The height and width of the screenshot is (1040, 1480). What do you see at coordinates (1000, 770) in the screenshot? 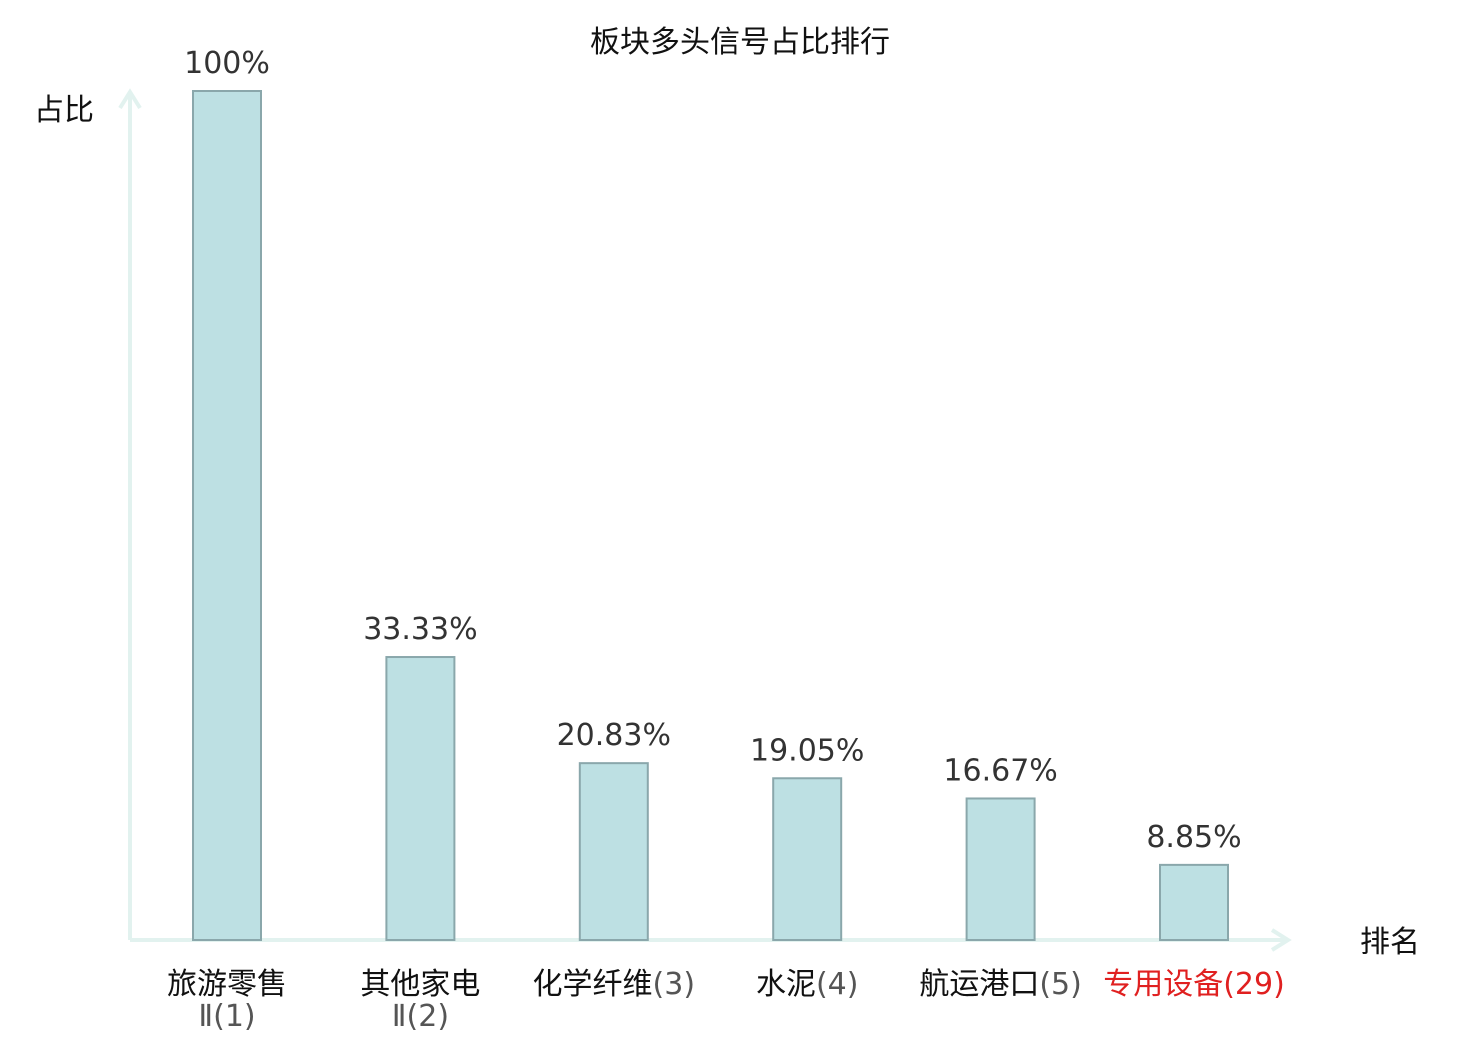
I see `value-label-5: 16.67%` at bounding box center [1000, 770].